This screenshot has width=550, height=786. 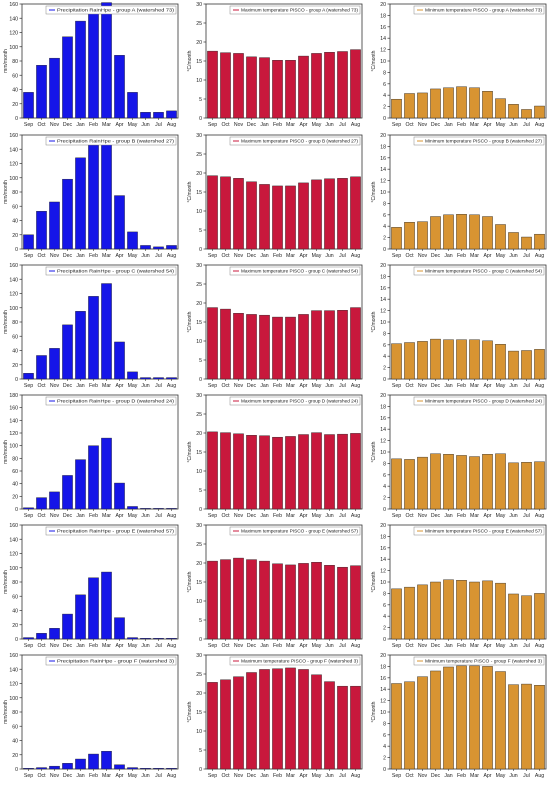 What do you see at coordinates (15, 472) in the screenshot?
I see `y-tick-label: 60` at bounding box center [15, 472].